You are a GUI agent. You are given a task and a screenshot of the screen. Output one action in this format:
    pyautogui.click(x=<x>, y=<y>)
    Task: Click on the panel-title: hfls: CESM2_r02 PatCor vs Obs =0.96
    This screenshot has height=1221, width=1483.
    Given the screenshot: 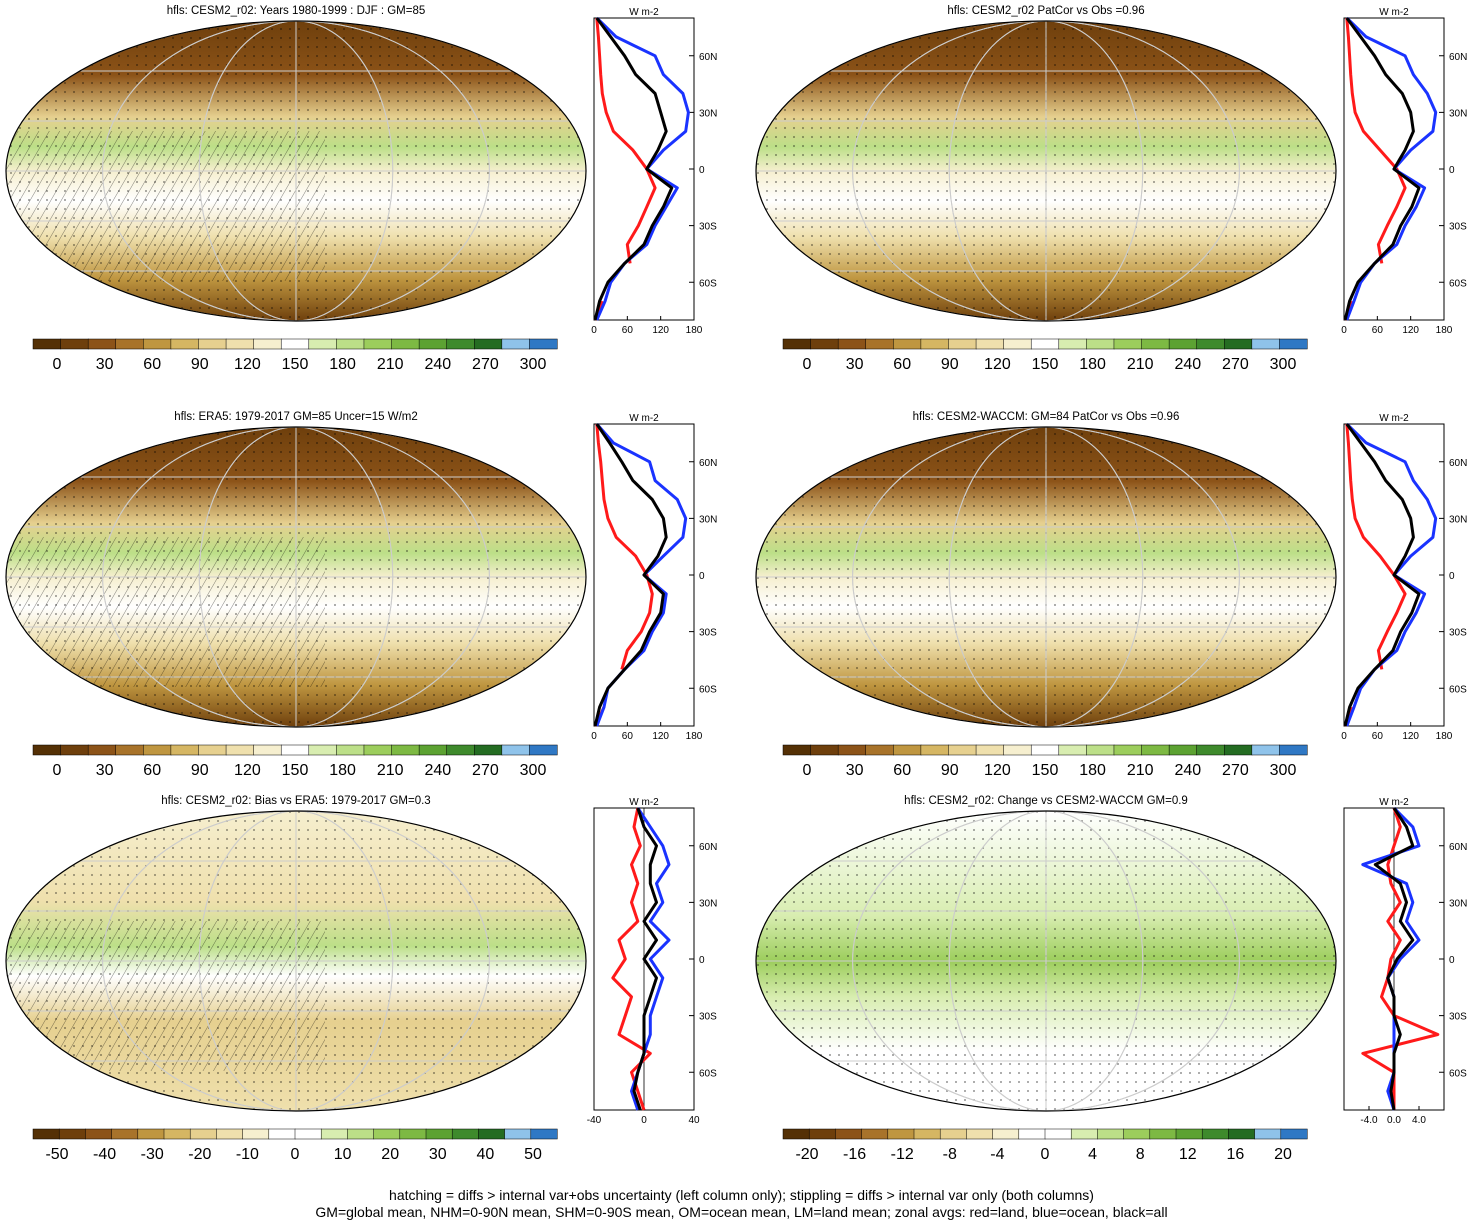 What is the action you would take?
    pyautogui.click(x=1045, y=11)
    